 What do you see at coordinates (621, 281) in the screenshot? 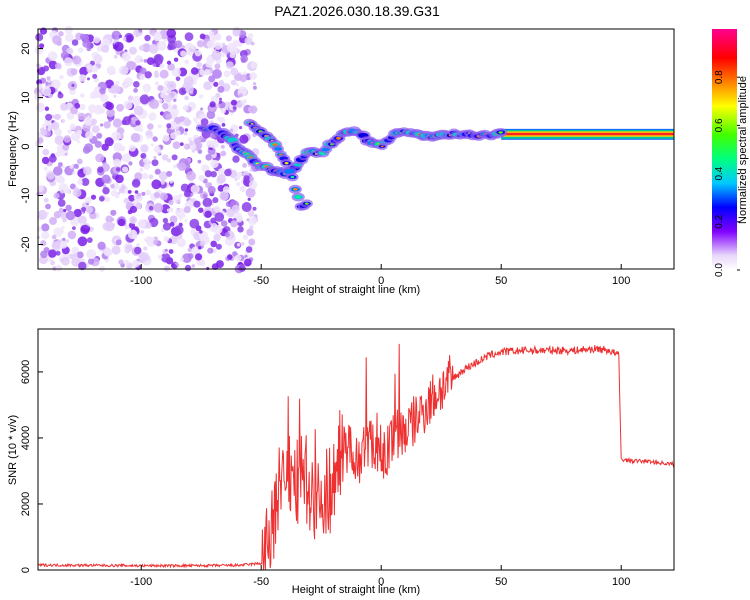
I see `spectrogram-x-tick-label: 100` at bounding box center [621, 281].